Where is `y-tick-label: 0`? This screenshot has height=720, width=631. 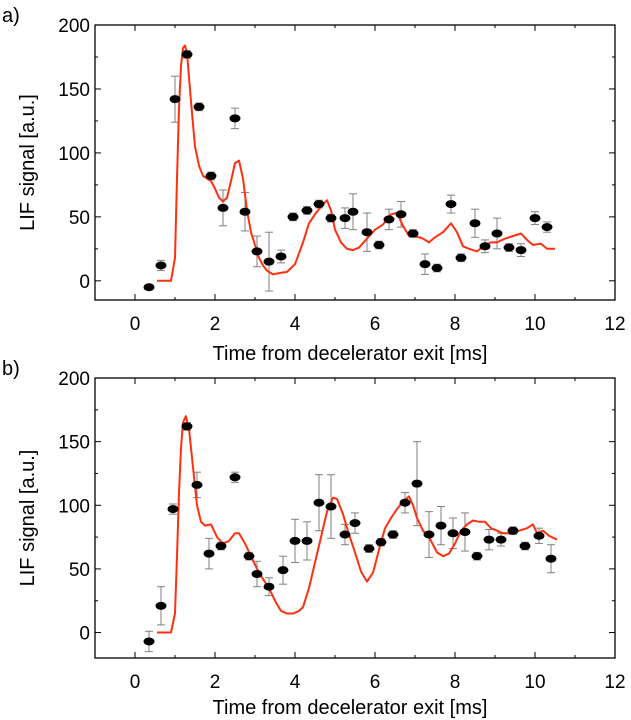
y-tick-label: 0 is located at coordinates (84, 282).